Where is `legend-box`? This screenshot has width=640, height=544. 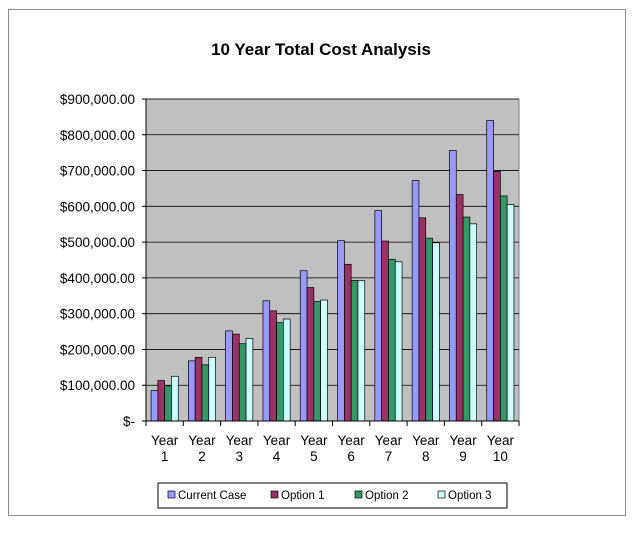
legend-box is located at coordinates (332, 495).